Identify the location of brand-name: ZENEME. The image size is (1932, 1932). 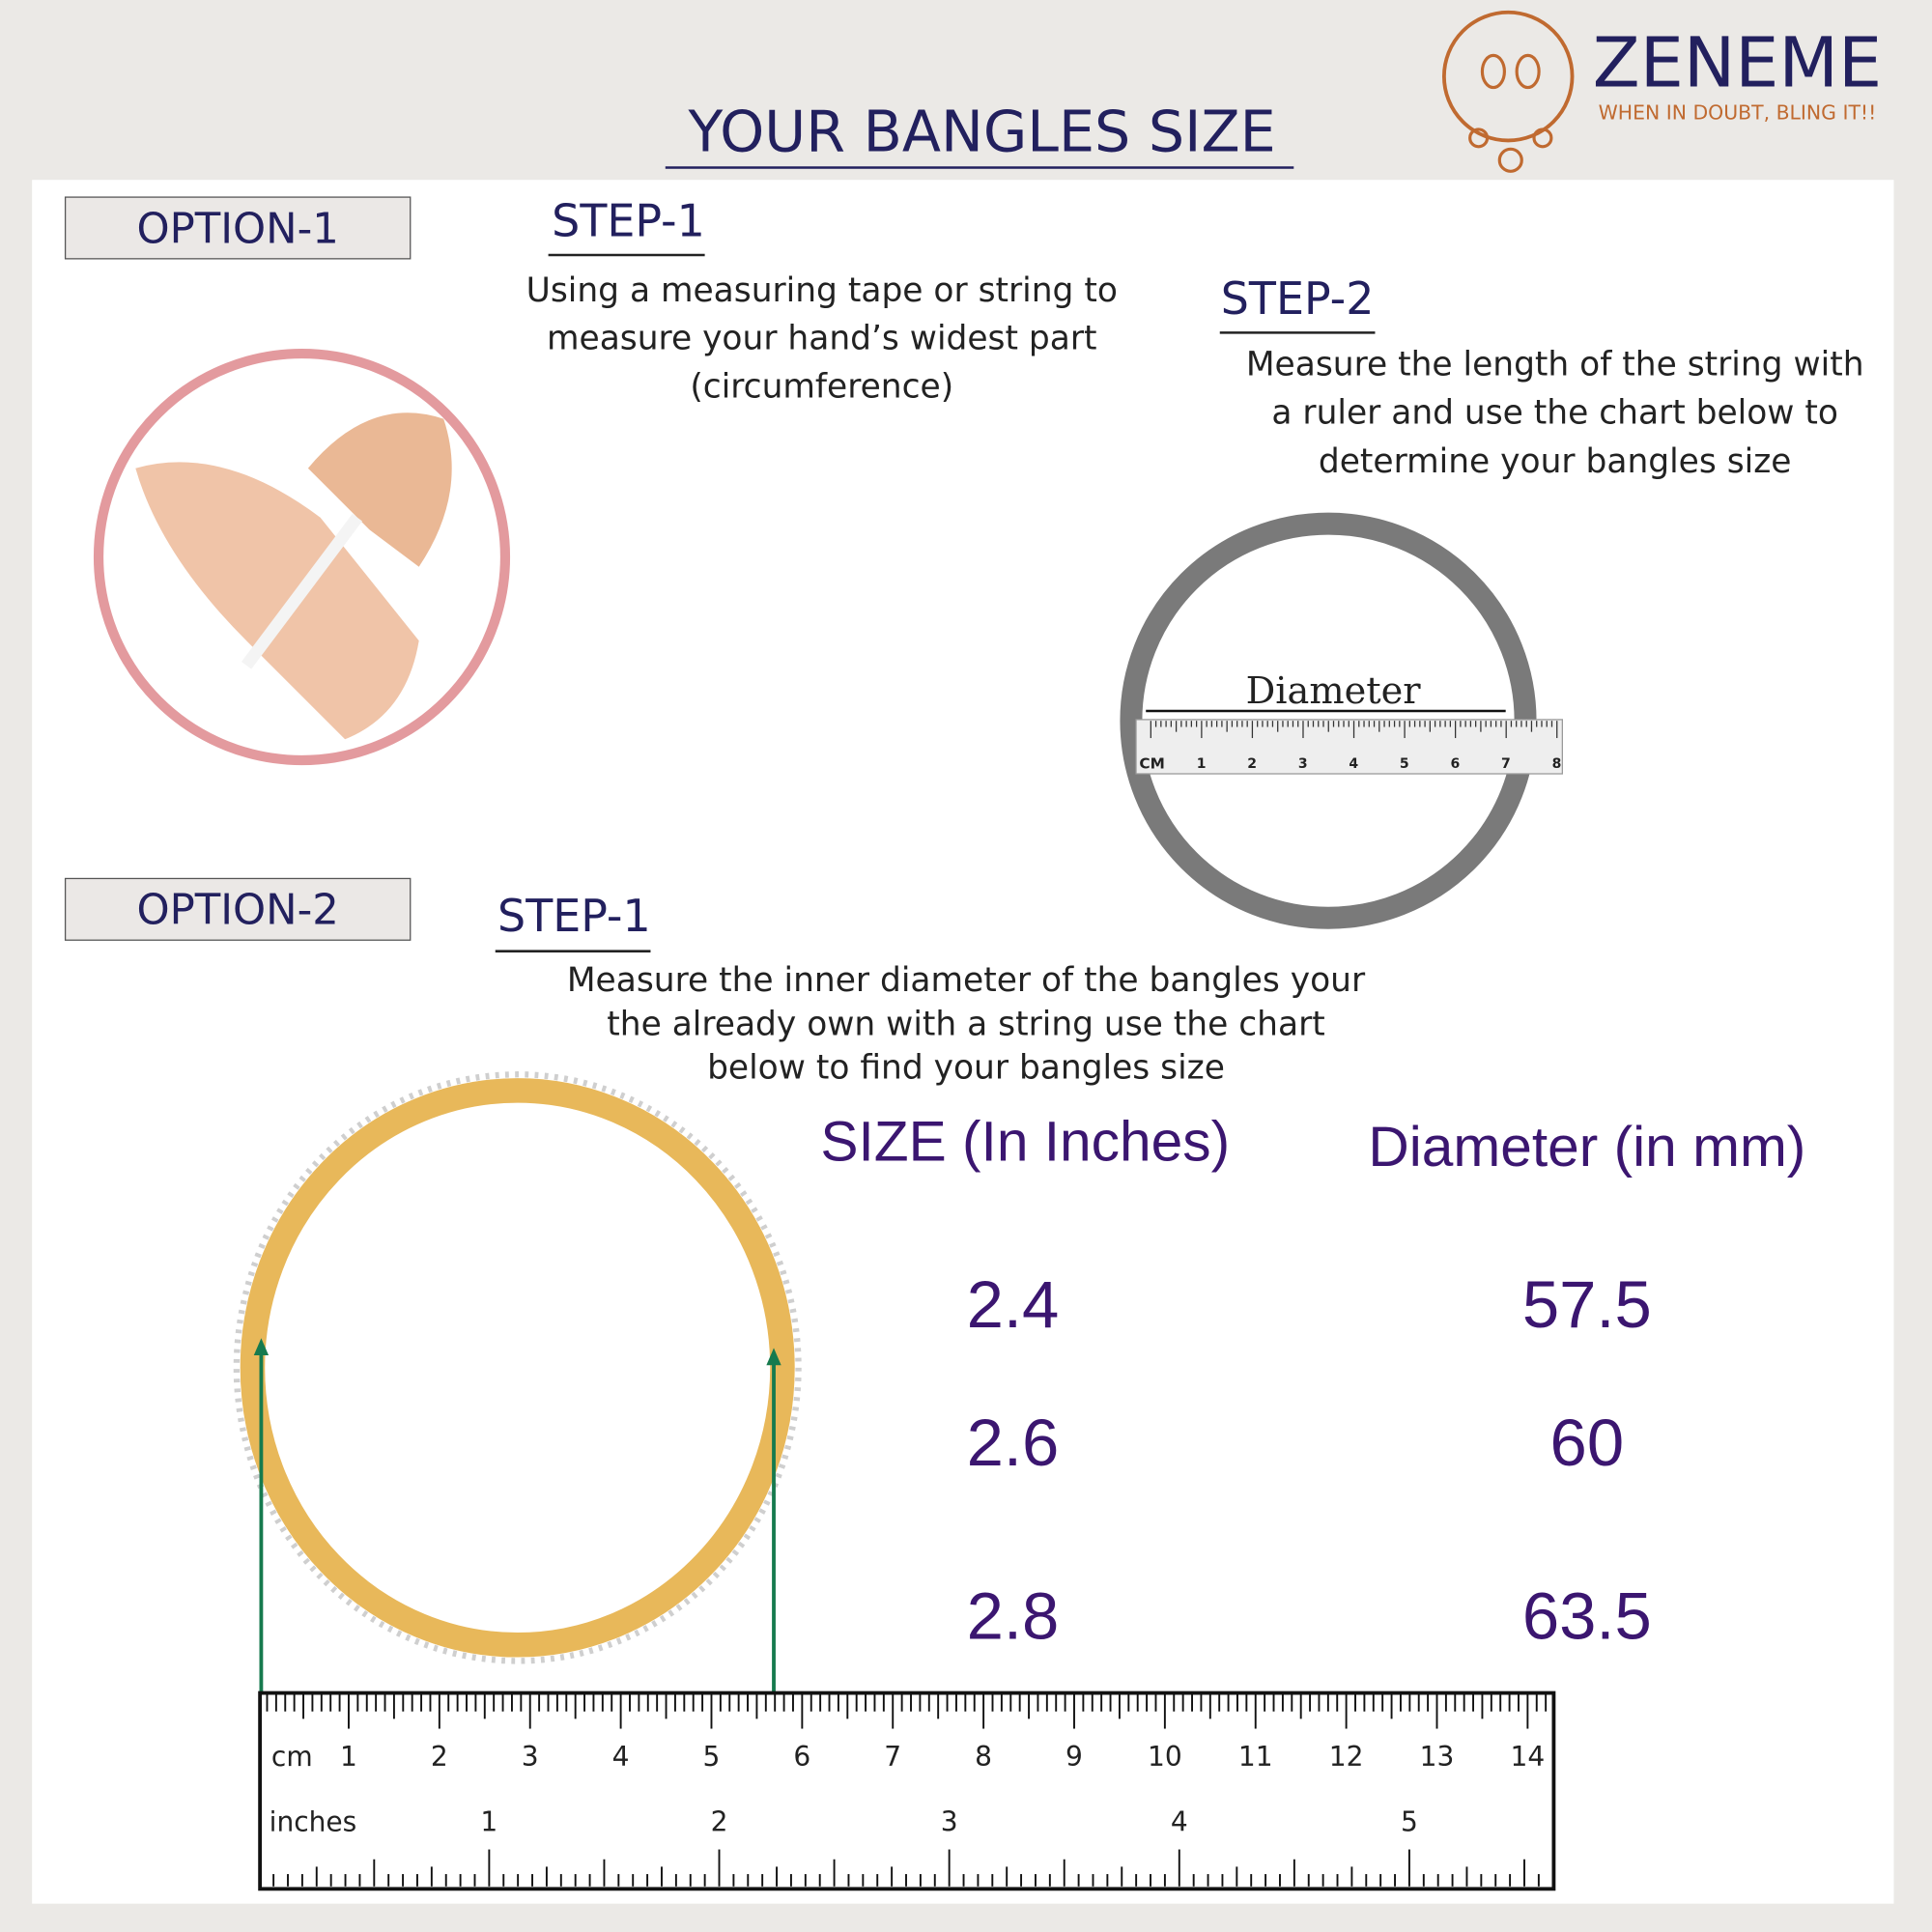
(1737, 63).